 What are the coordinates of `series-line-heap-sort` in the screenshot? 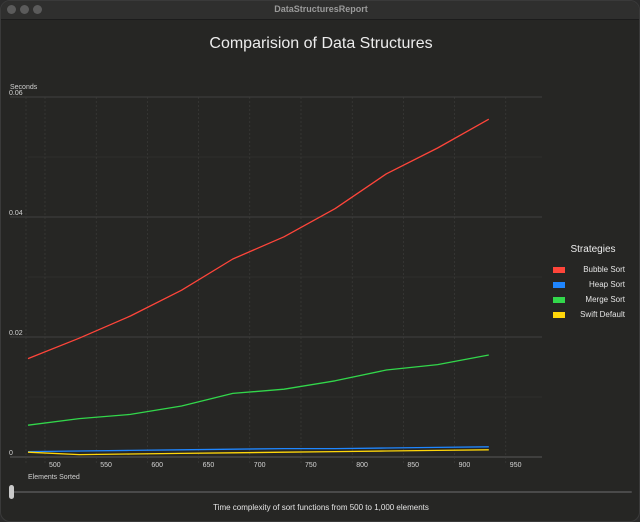 It's located at (258, 449).